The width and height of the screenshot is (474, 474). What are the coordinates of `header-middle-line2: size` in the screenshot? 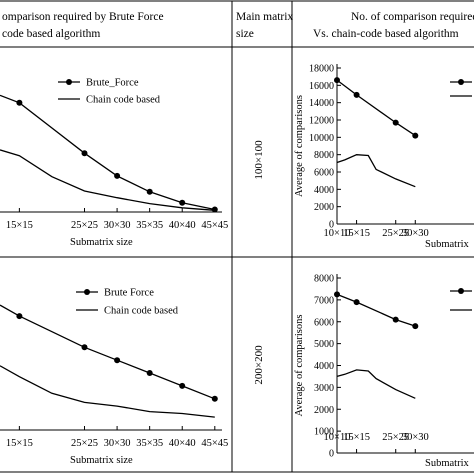 It's located at (245, 34).